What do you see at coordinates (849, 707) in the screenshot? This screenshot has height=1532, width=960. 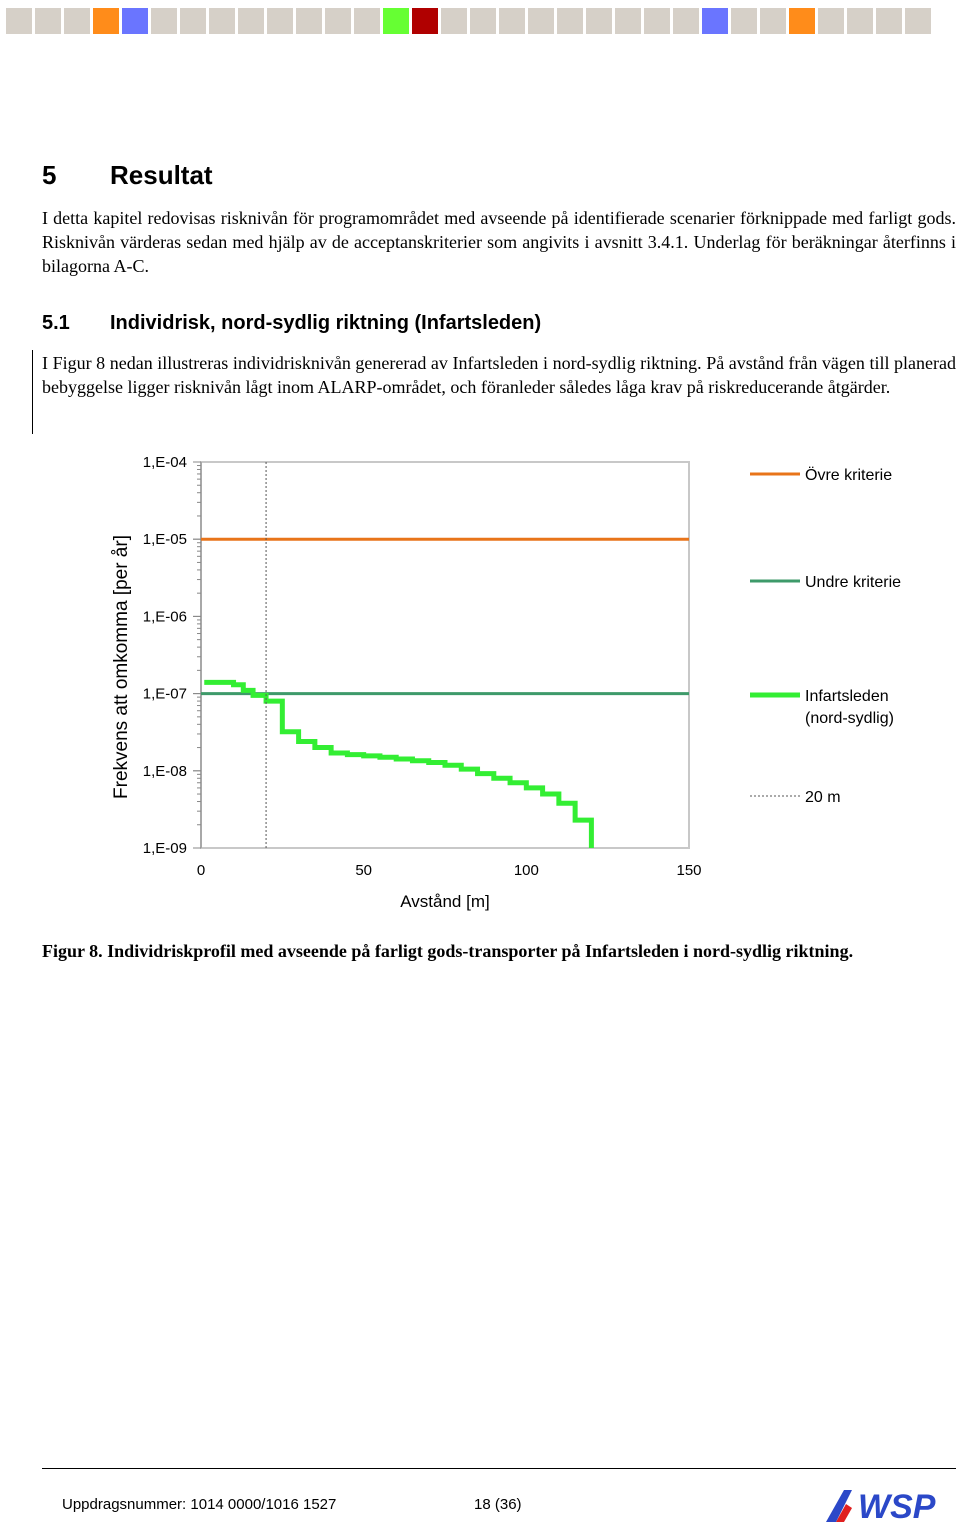 I see `legend-label: Infartsleden (nord-sydlig)` at bounding box center [849, 707].